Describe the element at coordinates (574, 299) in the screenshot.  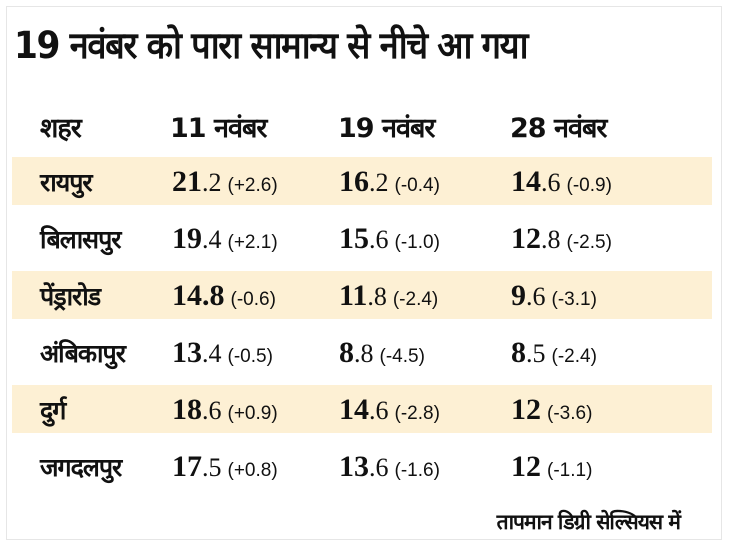
I see `temp-deviation: (-3.1)` at that location.